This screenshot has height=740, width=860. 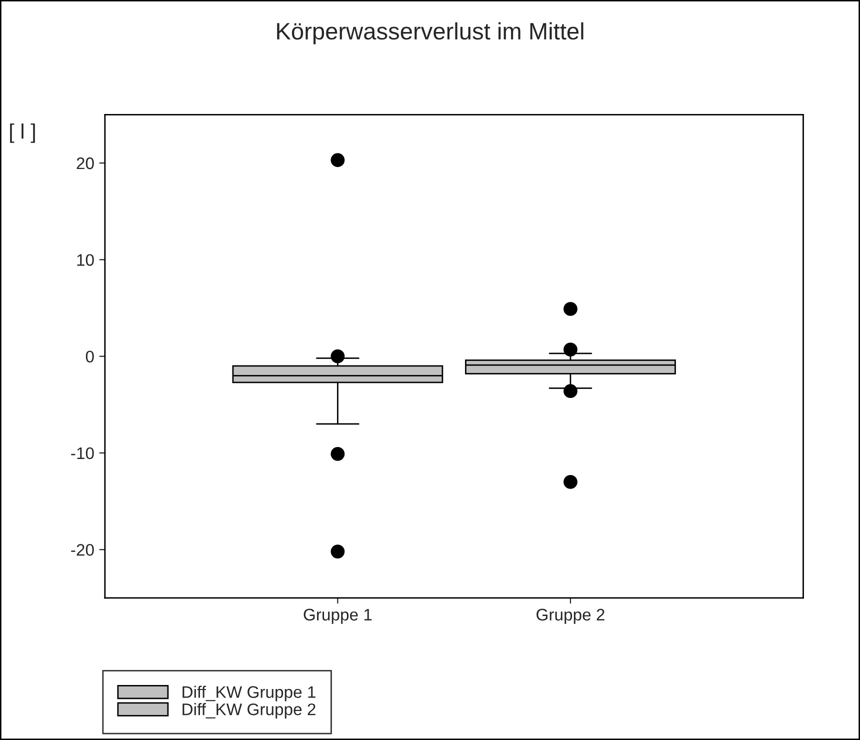 What do you see at coordinates (85, 163) in the screenshot?
I see `y-tick-label: 20` at bounding box center [85, 163].